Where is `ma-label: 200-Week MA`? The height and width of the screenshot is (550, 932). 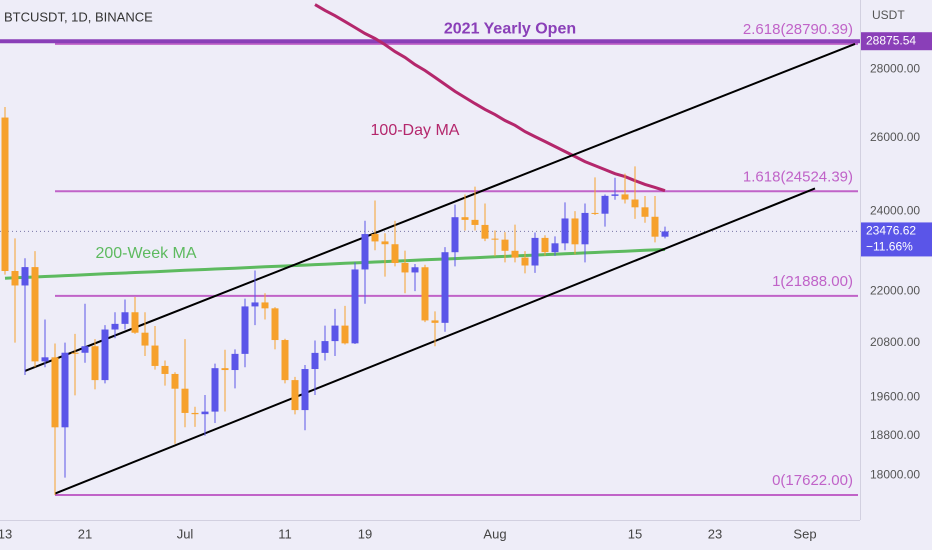 ma-label: 200-Week MA is located at coordinates (145, 253).